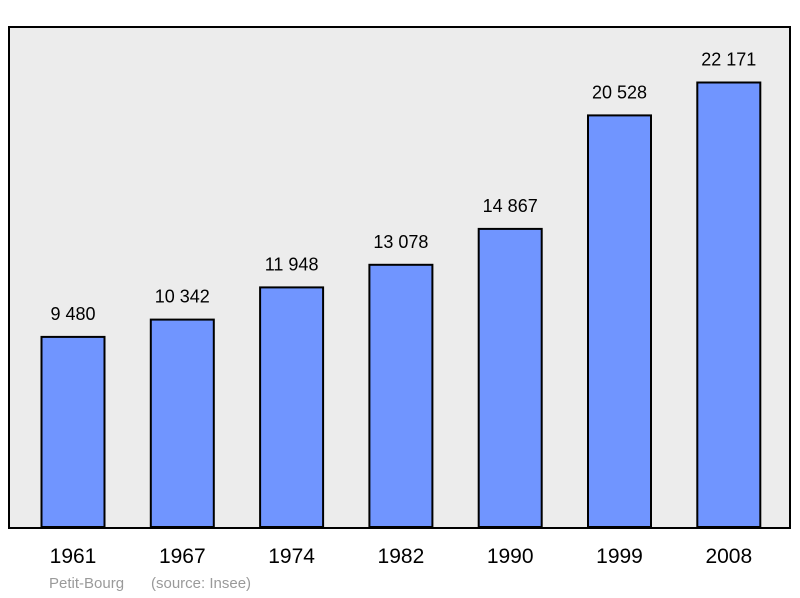 The image size is (800, 598). I want to click on x-tick-1999: 1999, so click(619, 556).